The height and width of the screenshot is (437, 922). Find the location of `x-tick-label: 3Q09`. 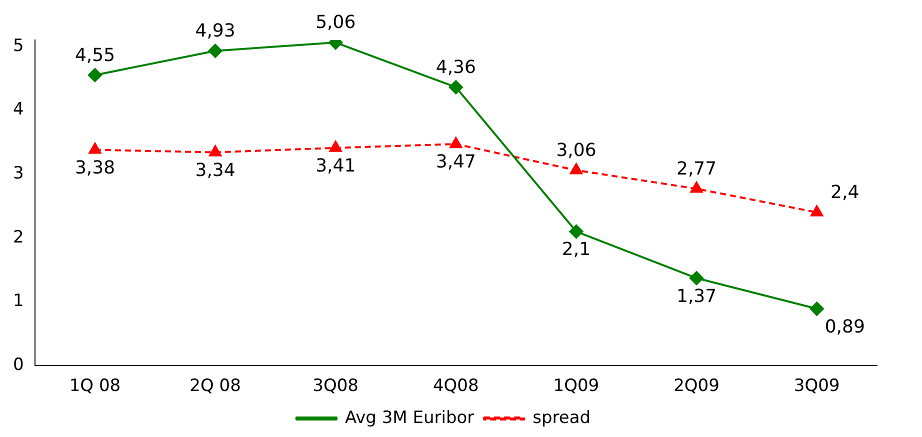

x-tick-label: 3Q09 is located at coordinates (817, 386).